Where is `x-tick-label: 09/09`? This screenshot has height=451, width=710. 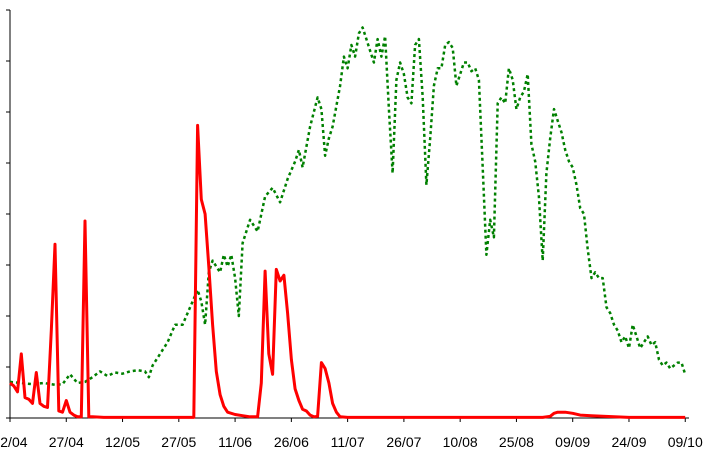
x-tick-label: 09/09 is located at coordinates (572, 442).